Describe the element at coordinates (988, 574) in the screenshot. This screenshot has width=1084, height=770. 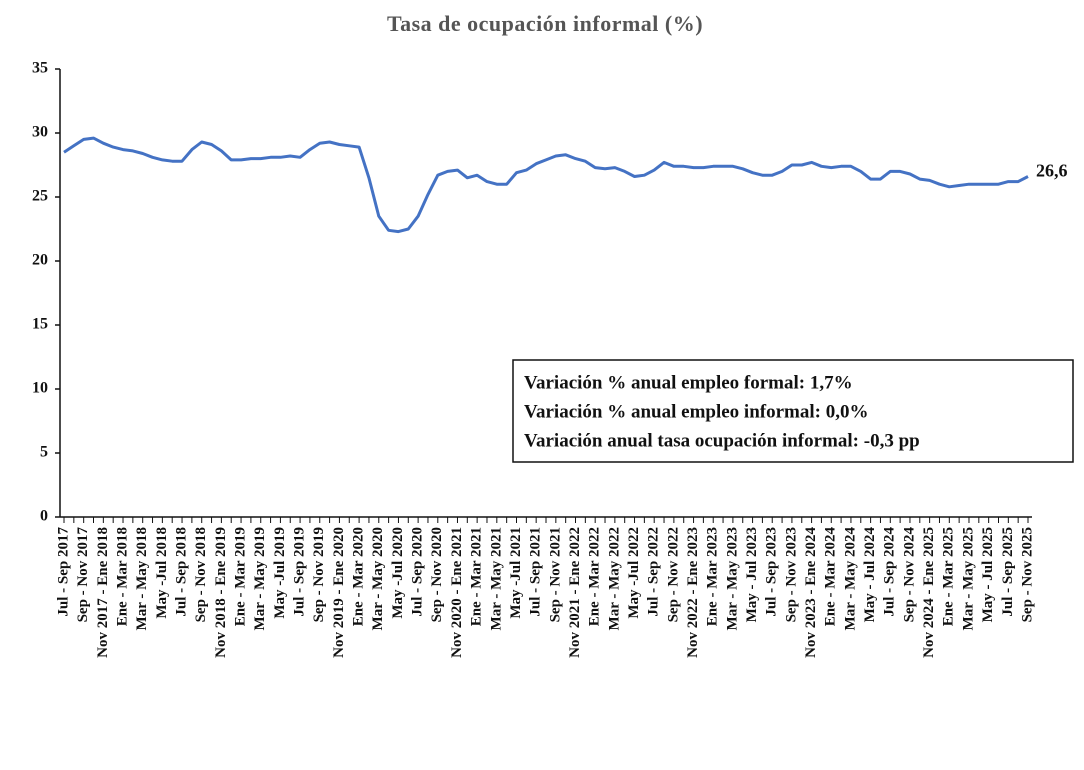
I see `x-tick-label: May - Jul 2025` at that location.